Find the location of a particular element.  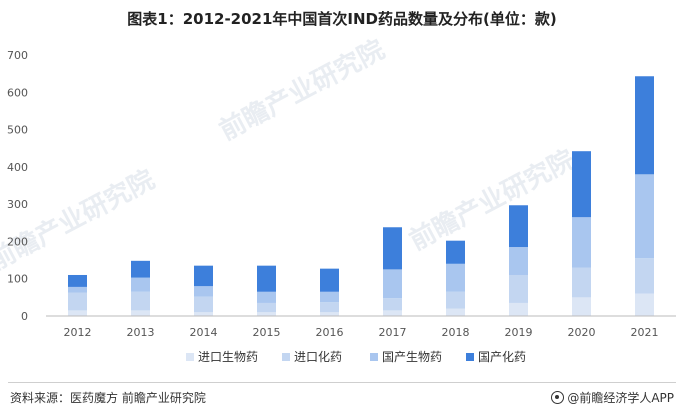

footer-divider is located at coordinates (342, 382).